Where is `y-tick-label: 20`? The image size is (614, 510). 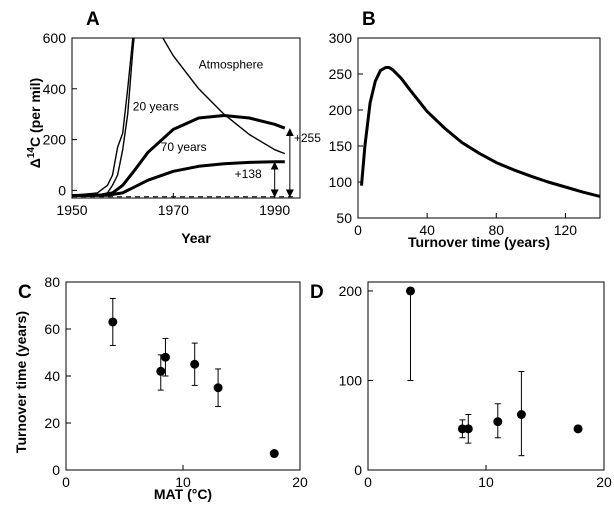 y-tick-label: 20 is located at coordinates (52, 423).